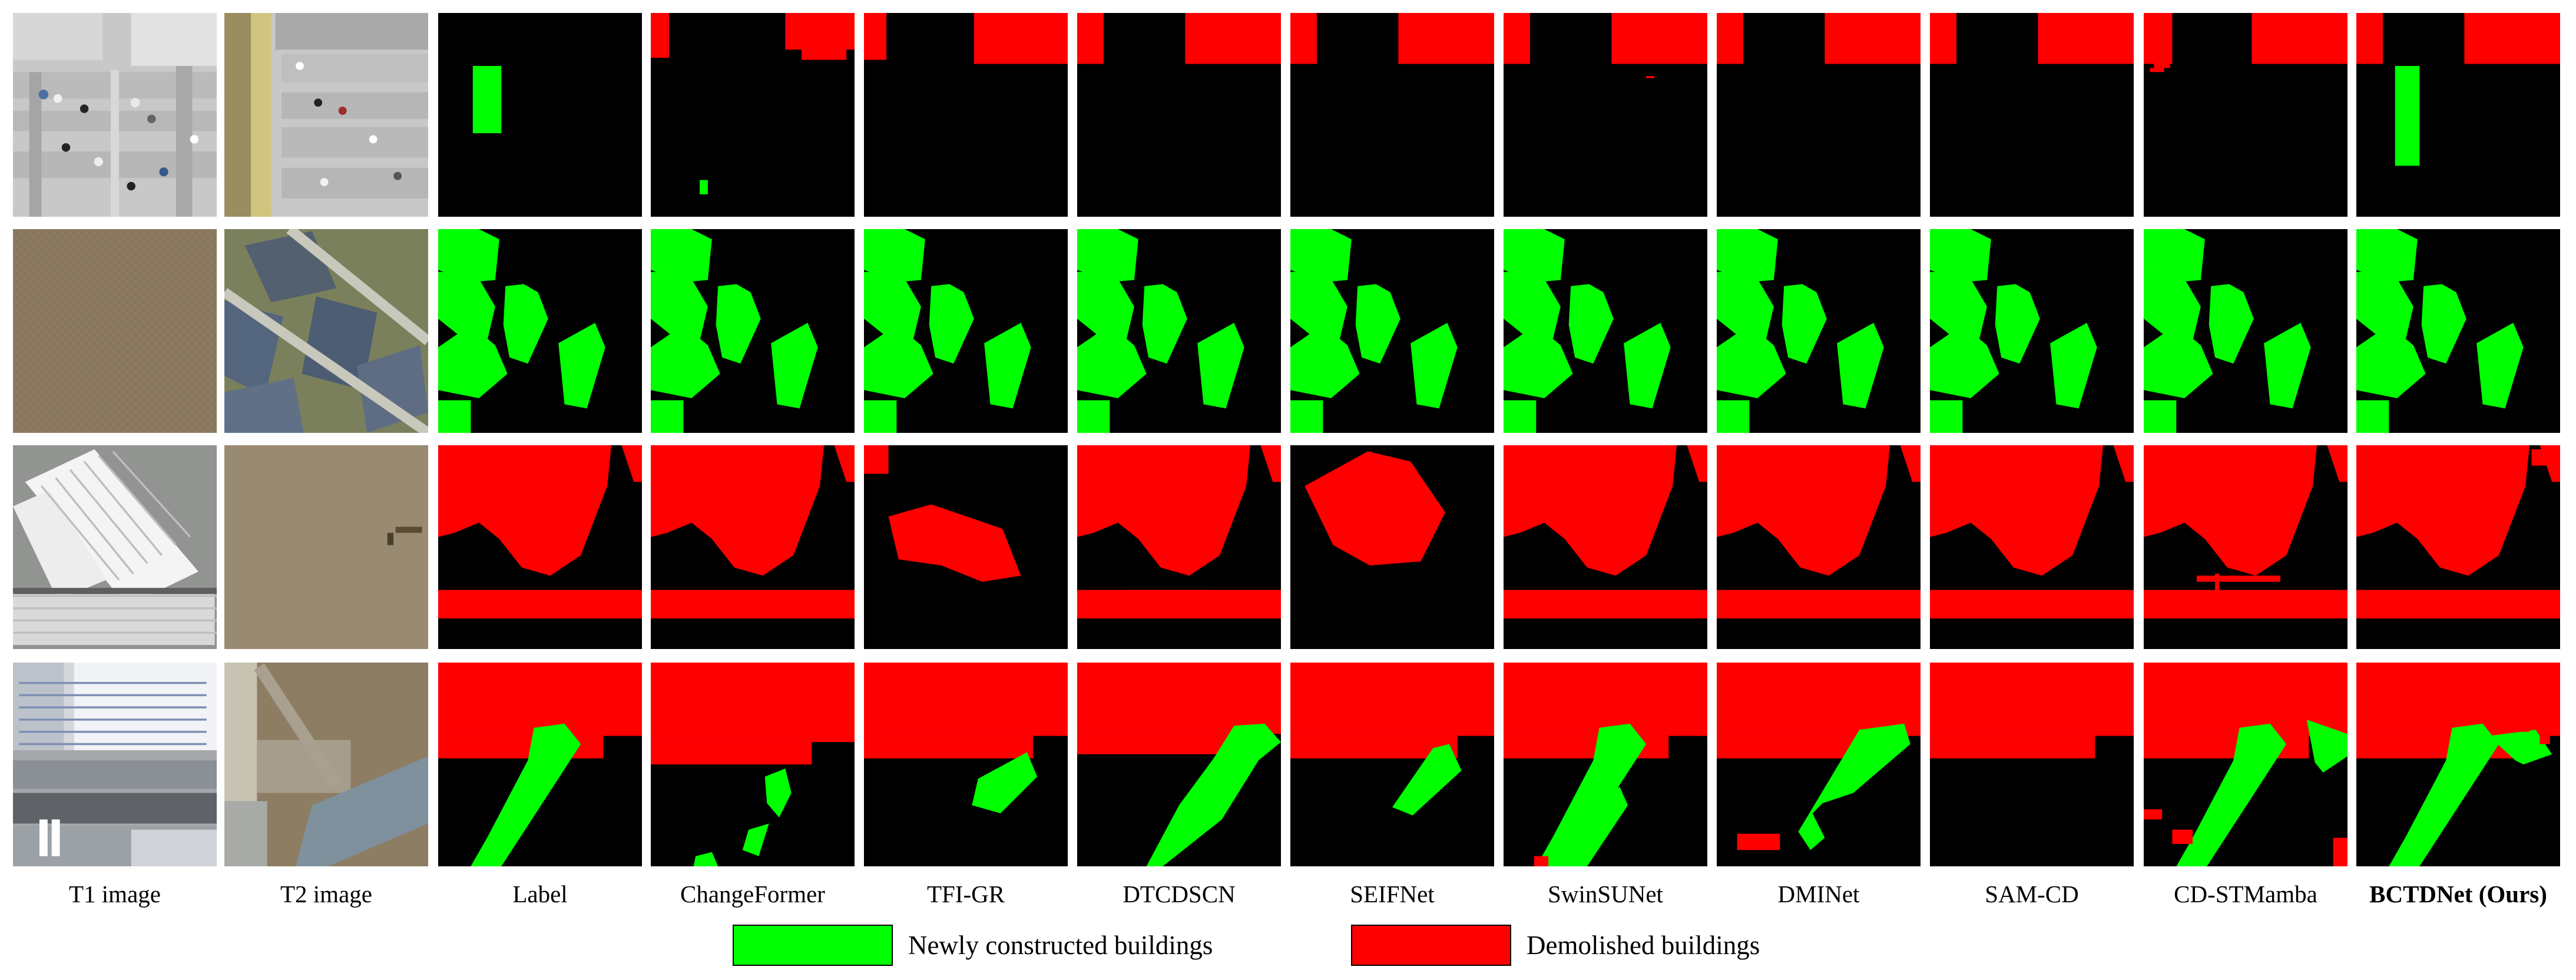  What do you see at coordinates (540, 894) in the screenshot?
I see `column-label-label: Label` at bounding box center [540, 894].